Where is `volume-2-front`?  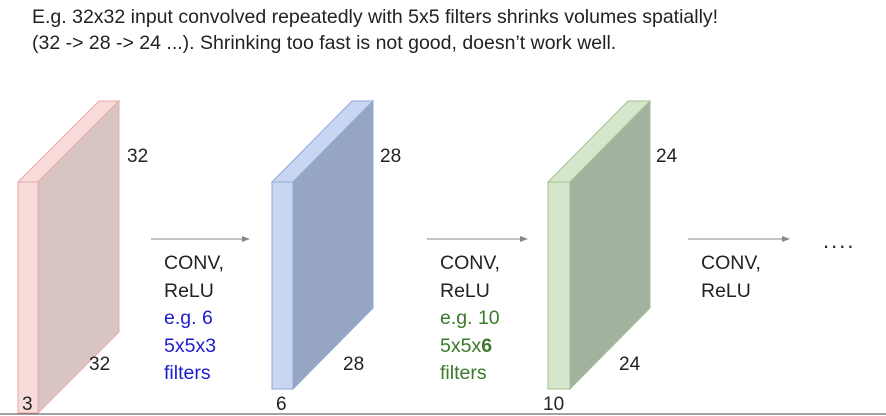
volume-2-front is located at coordinates (282, 285).